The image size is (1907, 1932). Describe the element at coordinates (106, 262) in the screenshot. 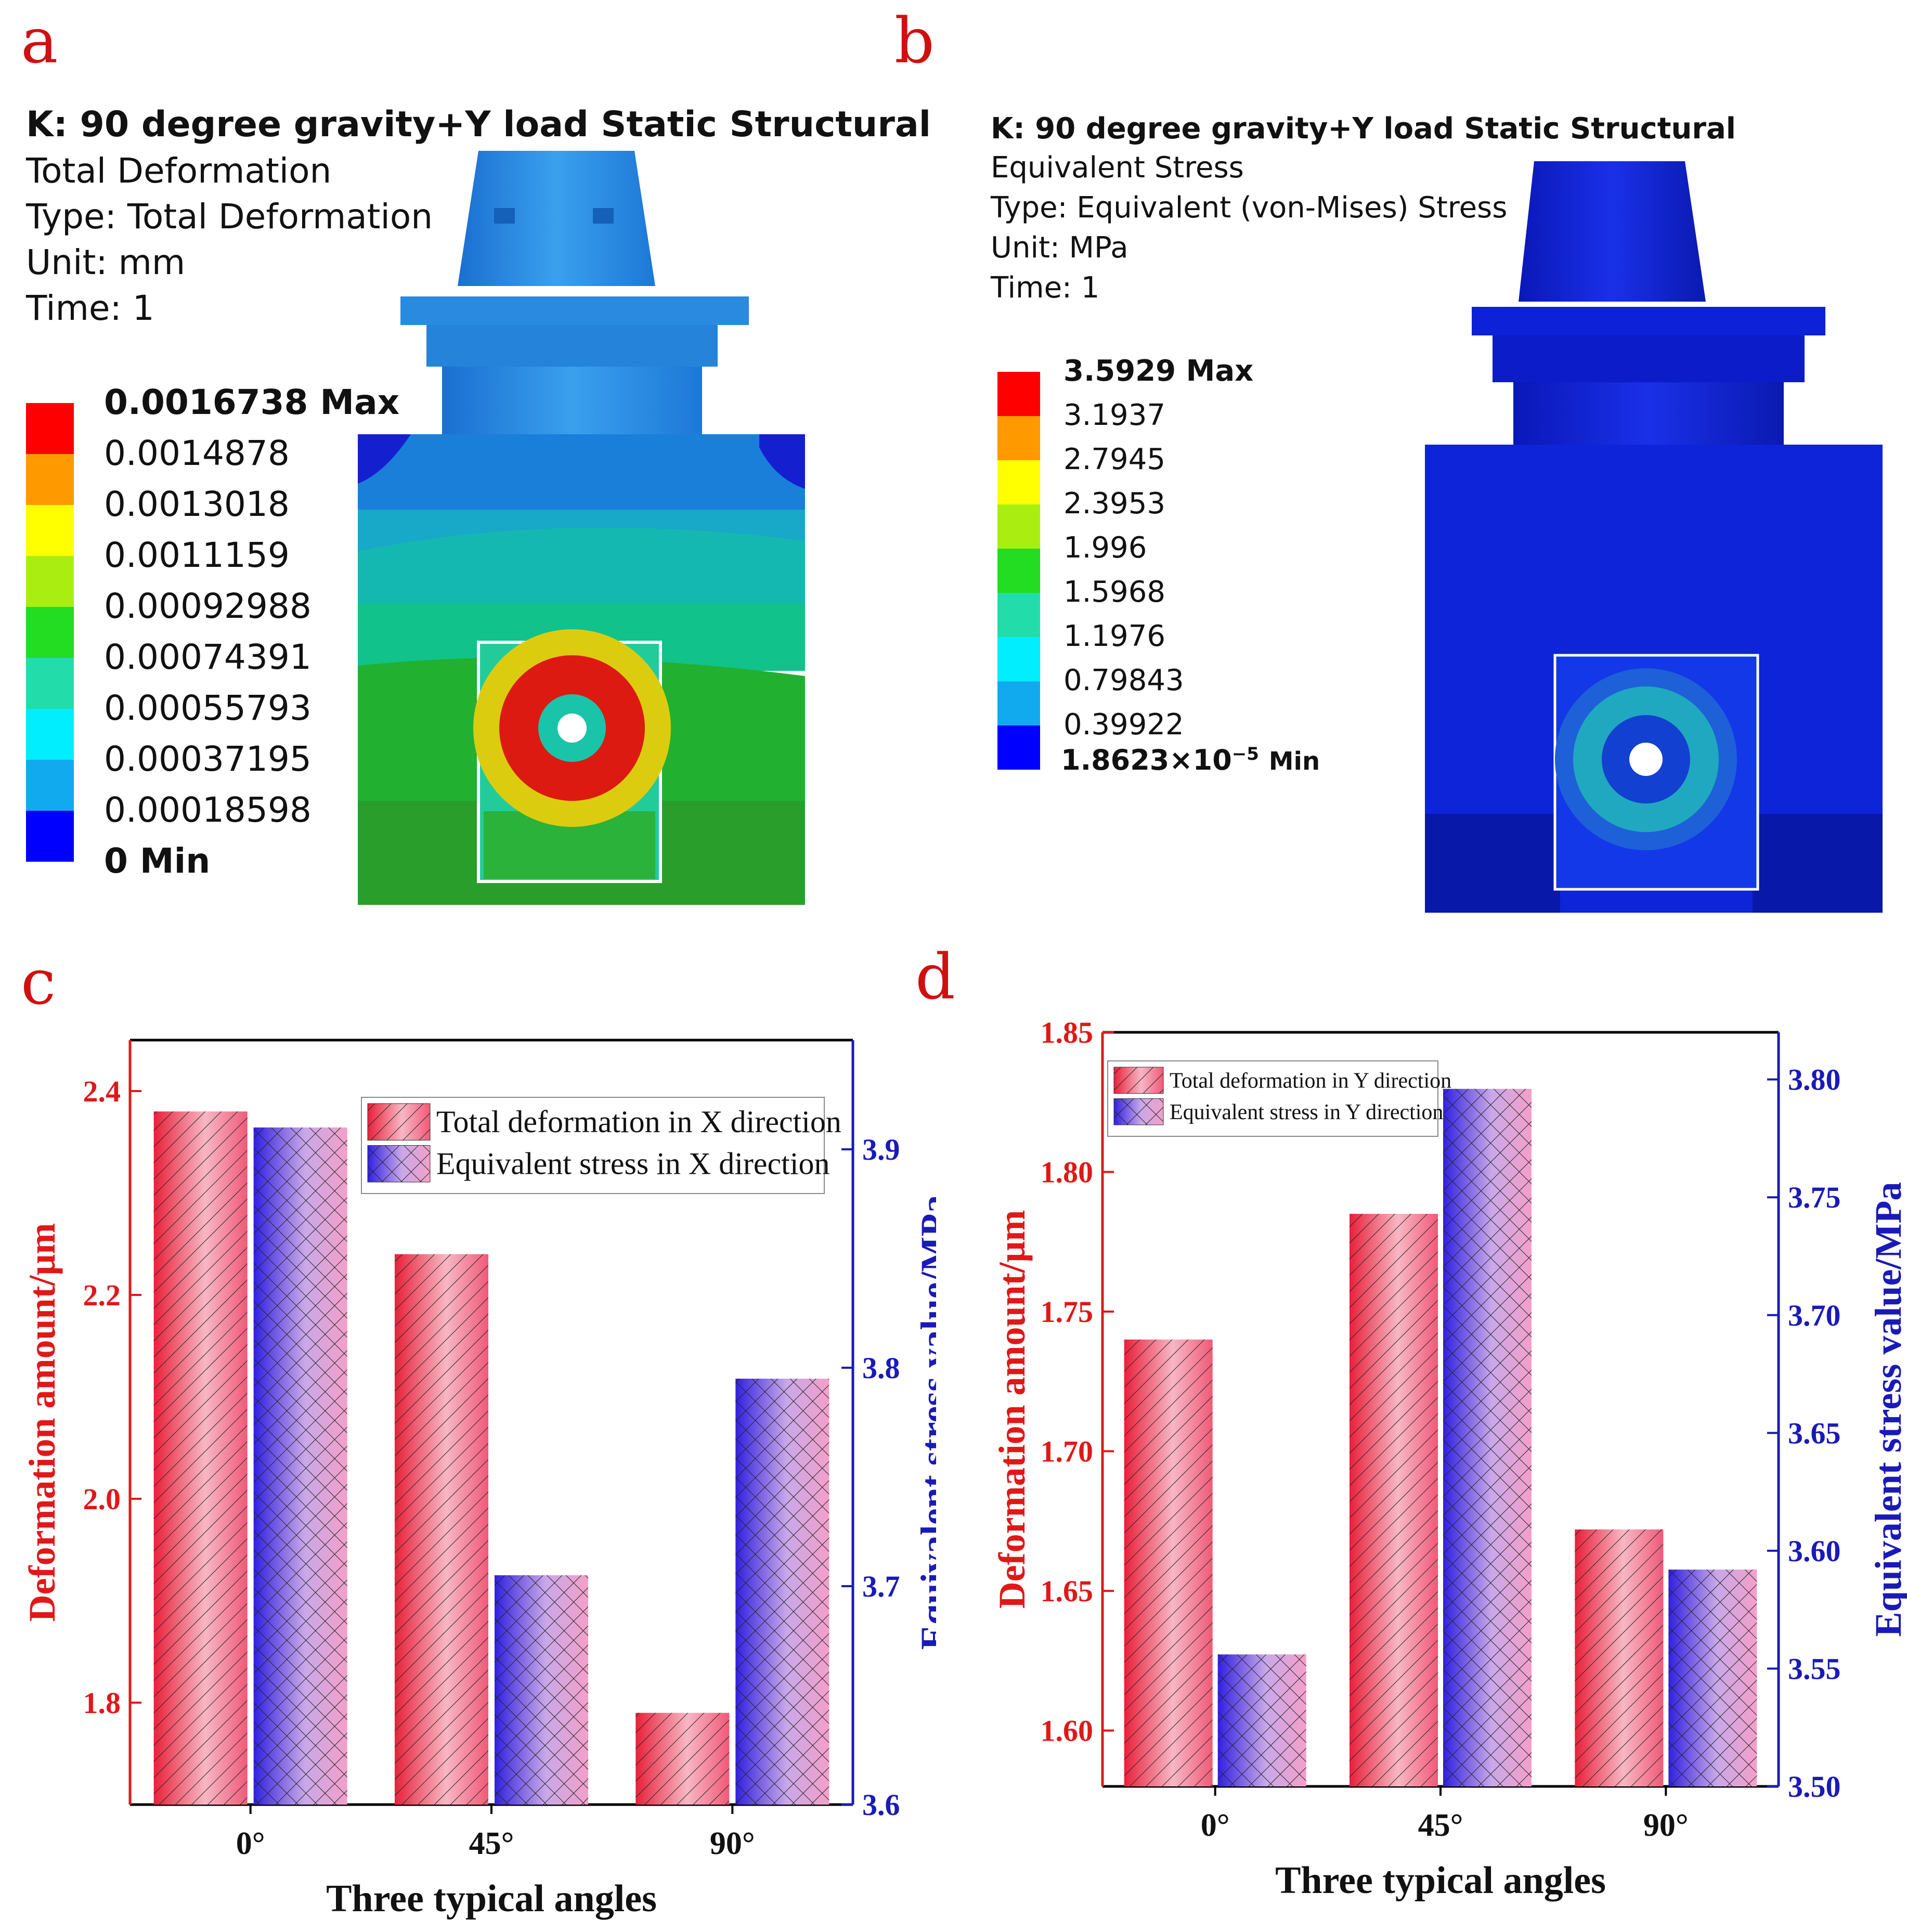

I see `fea-a-line-3: Unit: mm` at that location.